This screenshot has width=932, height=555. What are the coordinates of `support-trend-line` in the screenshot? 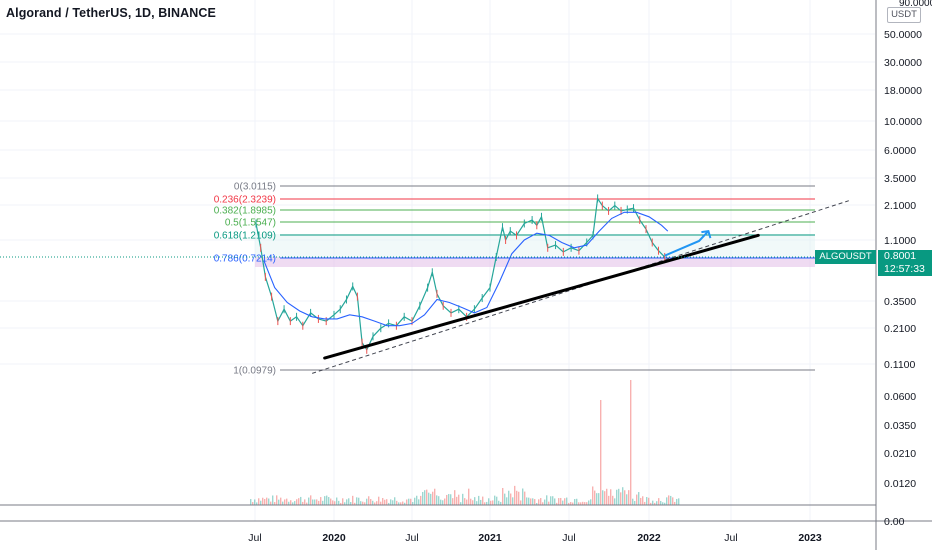 It's located at (541, 296).